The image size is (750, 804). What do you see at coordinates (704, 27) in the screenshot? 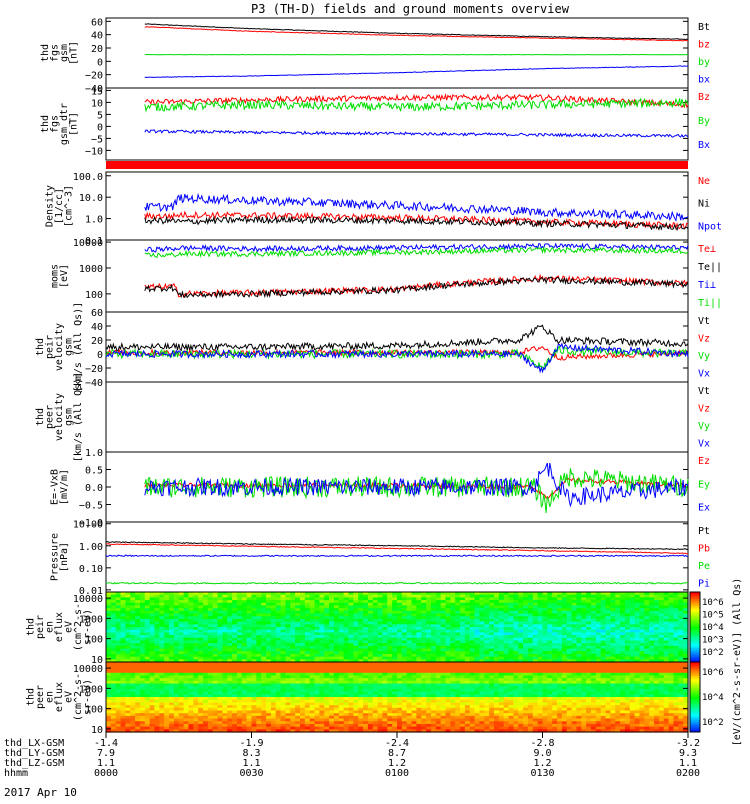
I see `legend-entry: Bt` at bounding box center [704, 27].